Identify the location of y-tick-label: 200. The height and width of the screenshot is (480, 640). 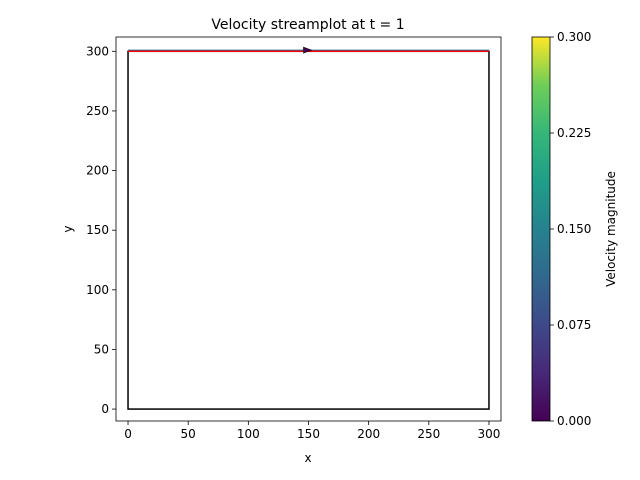
(97, 171).